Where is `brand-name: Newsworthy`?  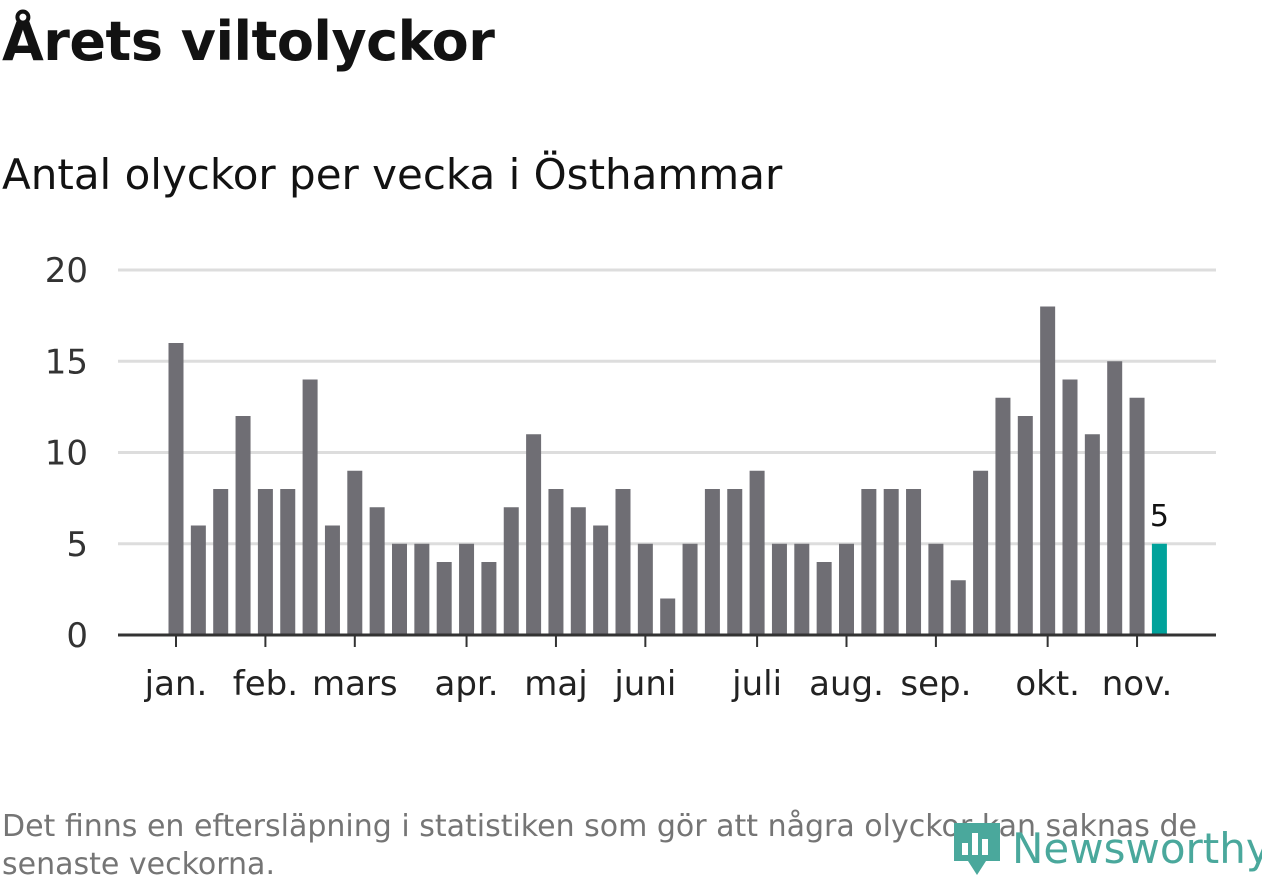 brand-name: Newsworthy is located at coordinates (1137, 848).